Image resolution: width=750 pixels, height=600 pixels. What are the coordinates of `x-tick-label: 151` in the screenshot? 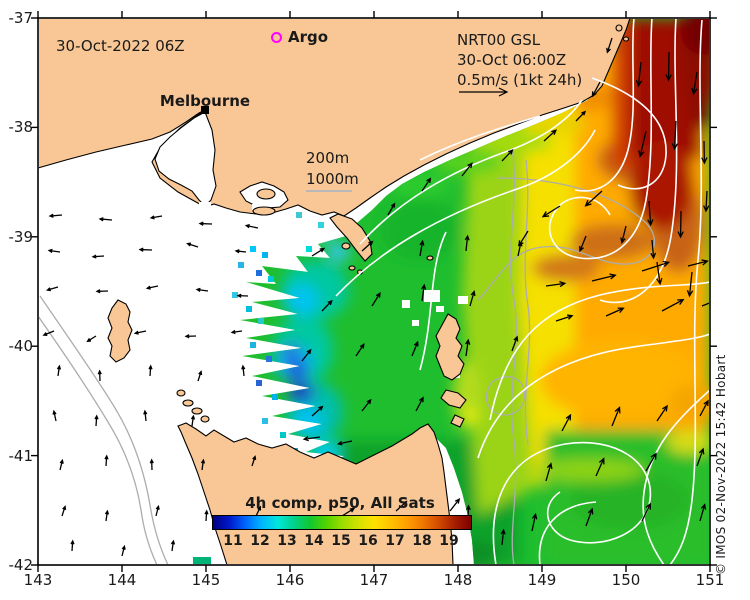 It's located at (710, 580).